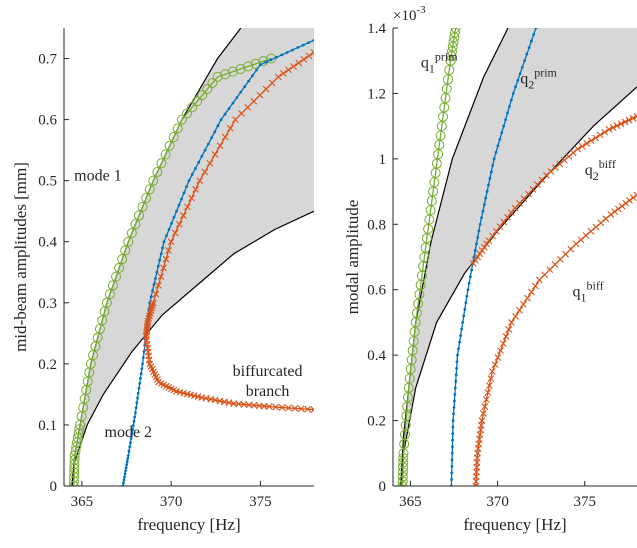 The image size is (637, 548). I want to click on annotation-line: branch, so click(268, 391).